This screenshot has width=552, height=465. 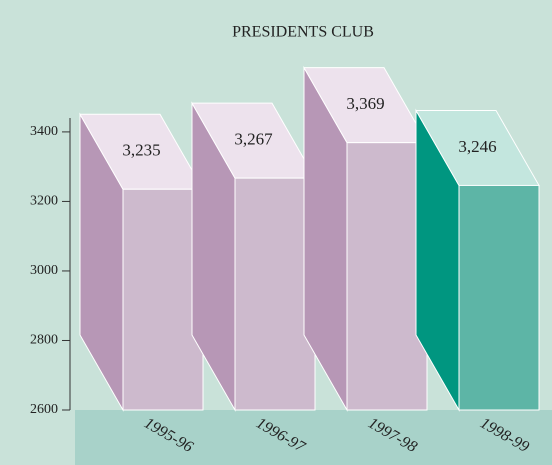 I want to click on value-label: 3,246, so click(x=477, y=146).